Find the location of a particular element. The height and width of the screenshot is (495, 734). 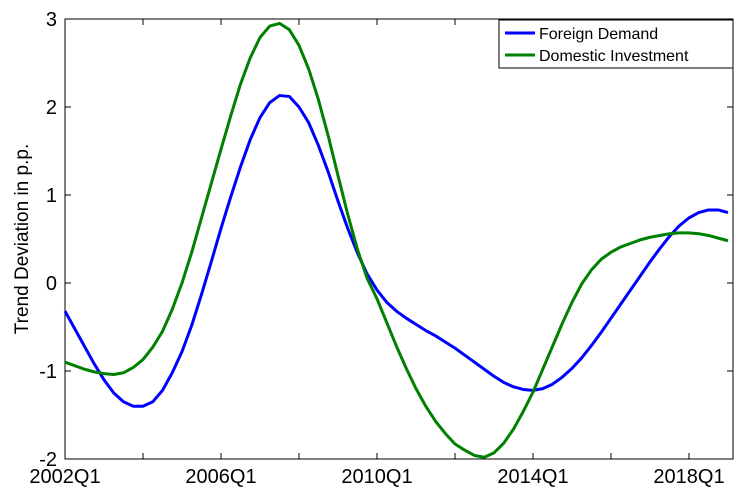

y-tick-label: -2 is located at coordinates (48, 460).